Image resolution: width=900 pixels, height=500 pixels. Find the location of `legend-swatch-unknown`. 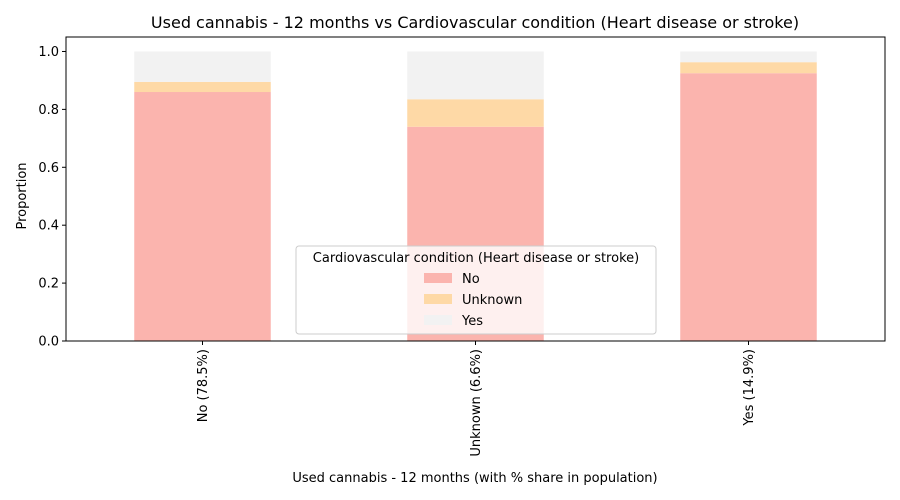

legend-swatch-unknown is located at coordinates (438, 299).